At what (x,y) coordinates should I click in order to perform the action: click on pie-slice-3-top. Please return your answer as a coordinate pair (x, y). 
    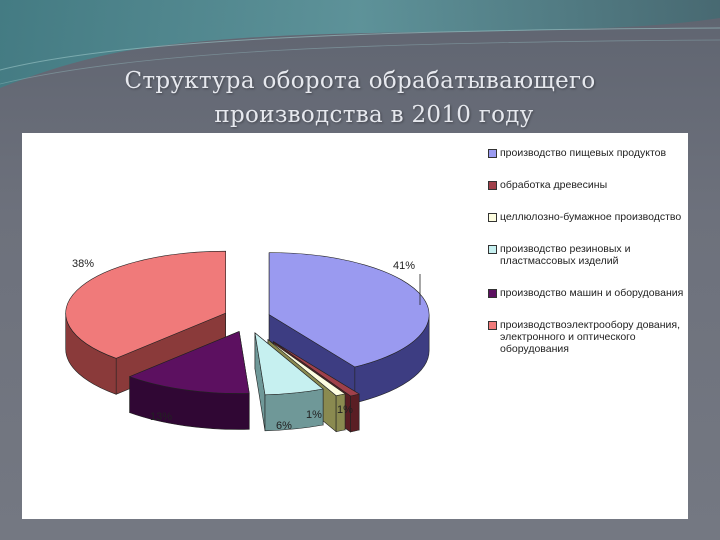
    Looking at the image, I should click on (289, 364).